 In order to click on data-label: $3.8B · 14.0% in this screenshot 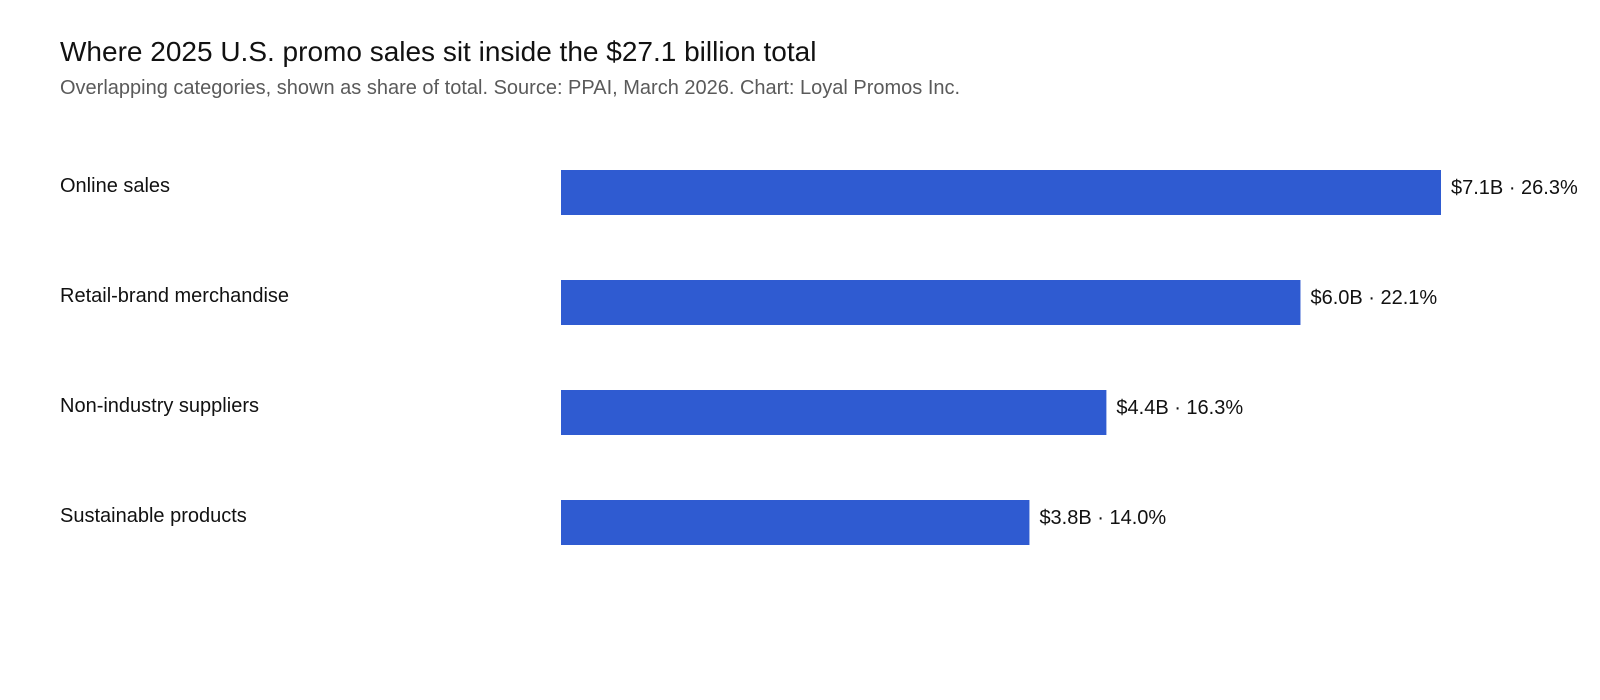, I will do `click(1102, 518)`.